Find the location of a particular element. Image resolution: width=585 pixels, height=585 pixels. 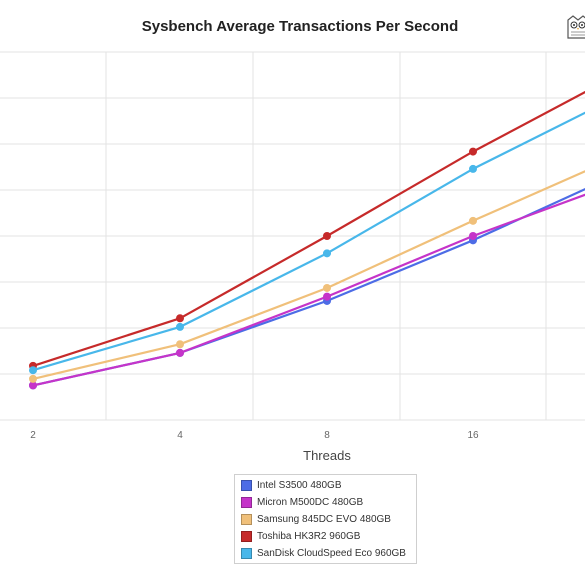

legend-item: Micron M500DC 480GB is located at coordinates (325, 502).